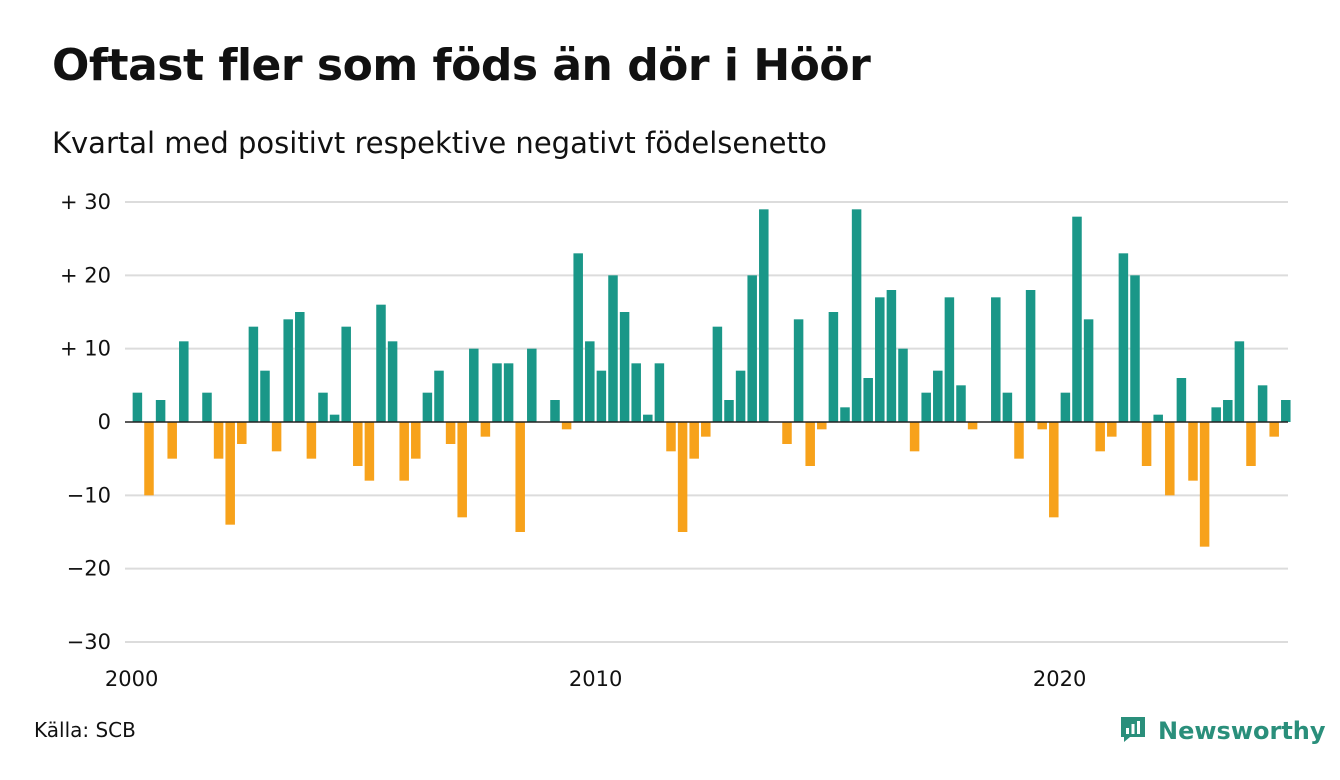 Image resolution: width=1340 pixels, height=780 pixels. I want to click on bar-2005-k1, so click(369, 451).